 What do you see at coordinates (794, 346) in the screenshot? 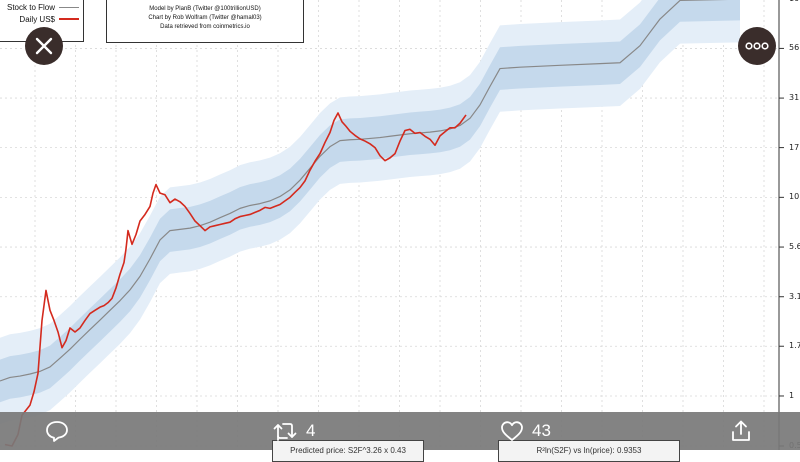
I see `y-tick-label: 1.78` at bounding box center [794, 346].